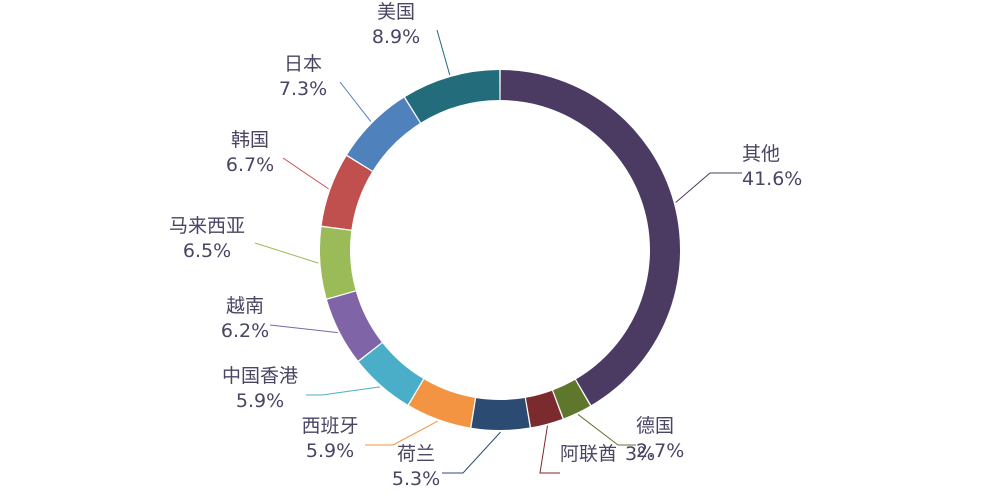  What do you see at coordinates (303, 76) in the screenshot?
I see `slice-label-9: 日本 7.3%` at bounding box center [303, 76].